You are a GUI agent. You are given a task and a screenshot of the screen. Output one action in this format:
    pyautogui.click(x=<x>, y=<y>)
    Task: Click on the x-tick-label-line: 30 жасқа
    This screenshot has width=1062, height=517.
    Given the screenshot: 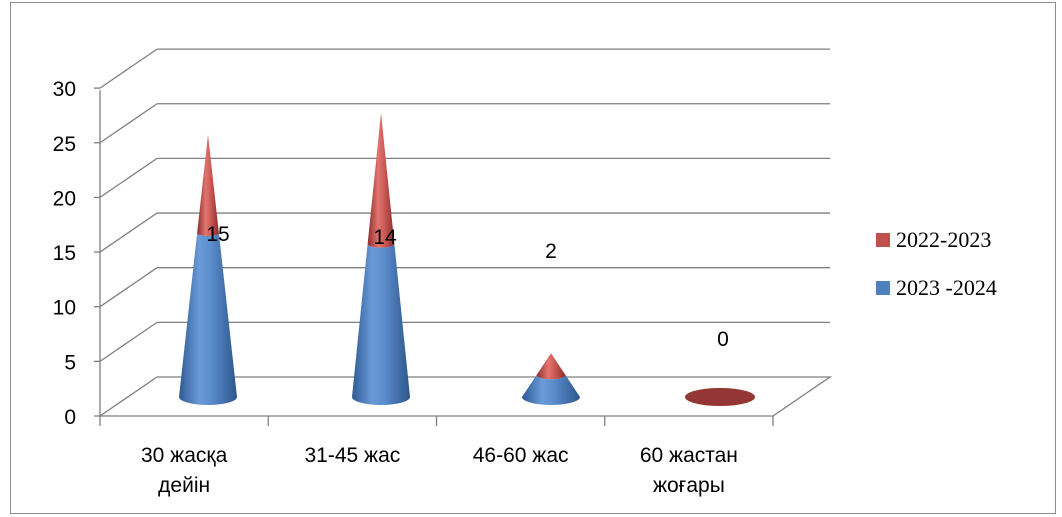 What is the action you would take?
    pyautogui.click(x=184, y=455)
    